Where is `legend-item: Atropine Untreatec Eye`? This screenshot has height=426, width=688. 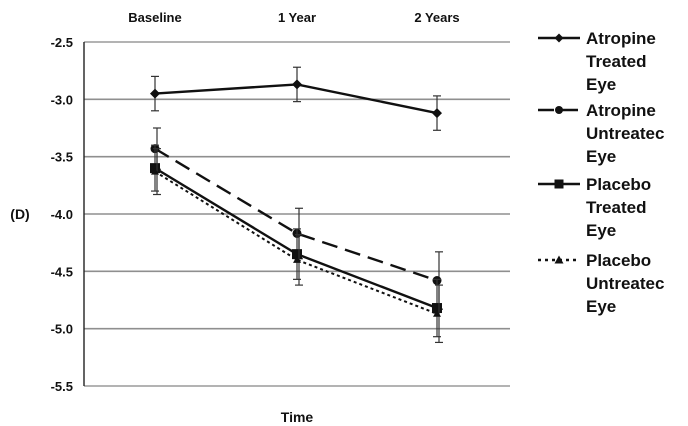 legend-item: Atropine Untreatec Eye is located at coordinates (601, 133).